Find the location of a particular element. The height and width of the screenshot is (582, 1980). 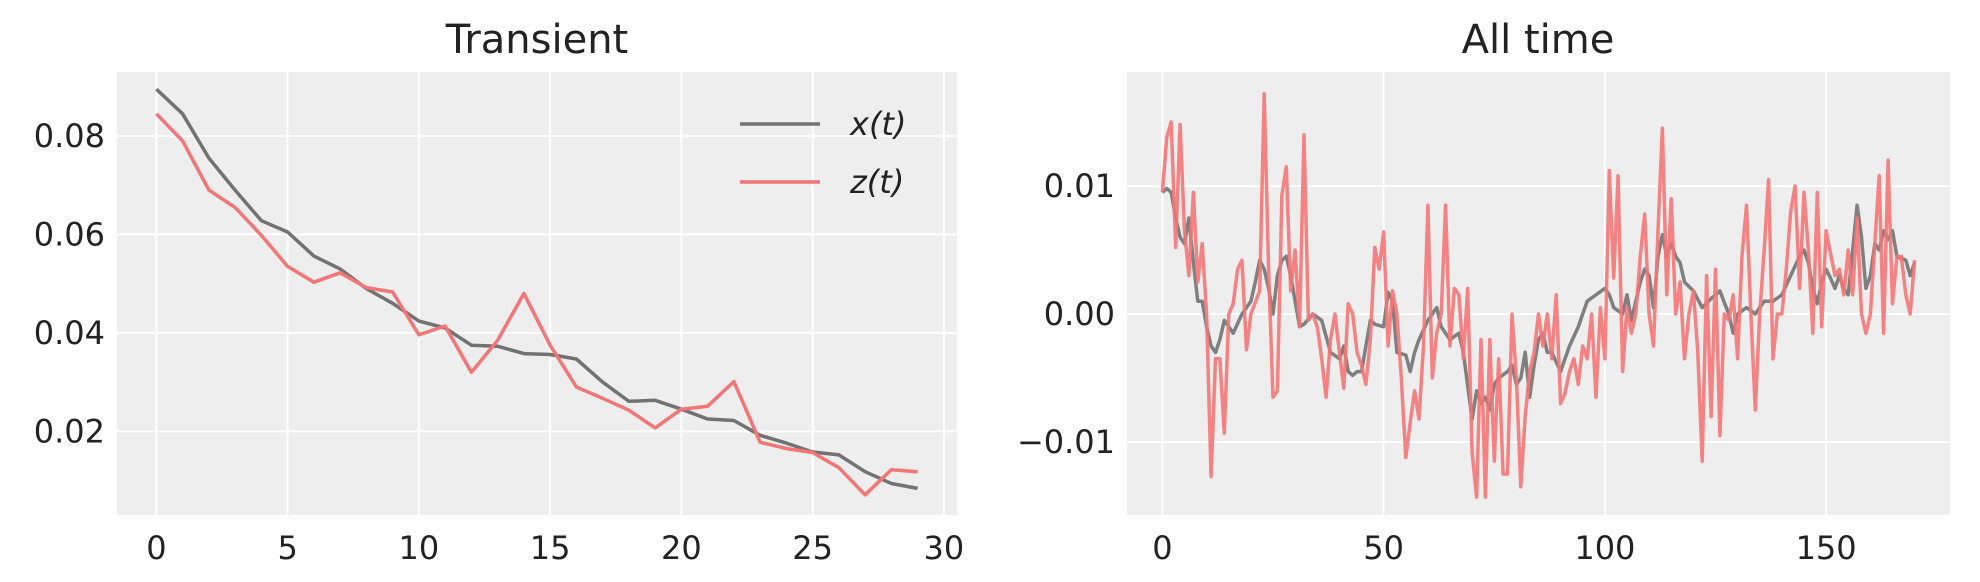

x-tick-label: 100 is located at coordinates (1604, 548).